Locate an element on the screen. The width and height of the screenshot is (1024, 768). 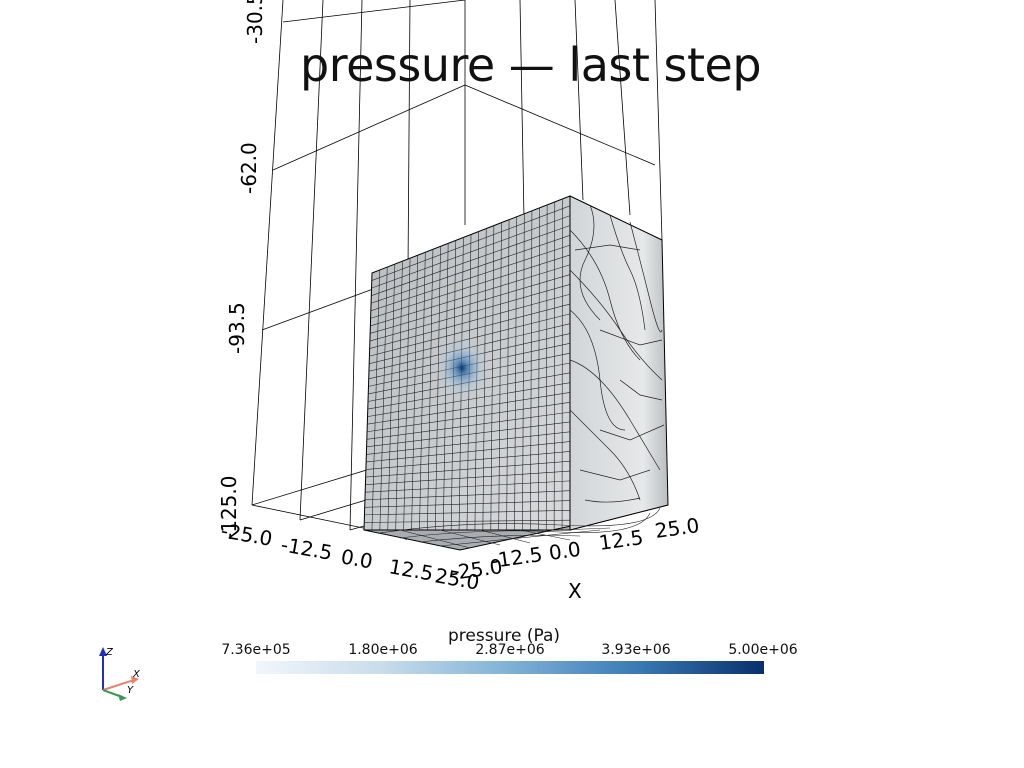
x-tick-label: 0.0 is located at coordinates (564, 551).